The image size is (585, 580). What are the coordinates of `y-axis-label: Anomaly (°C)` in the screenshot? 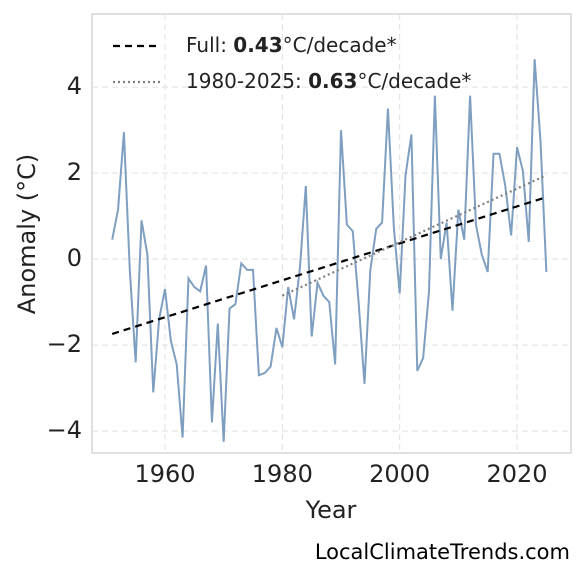 It's located at (27, 234).